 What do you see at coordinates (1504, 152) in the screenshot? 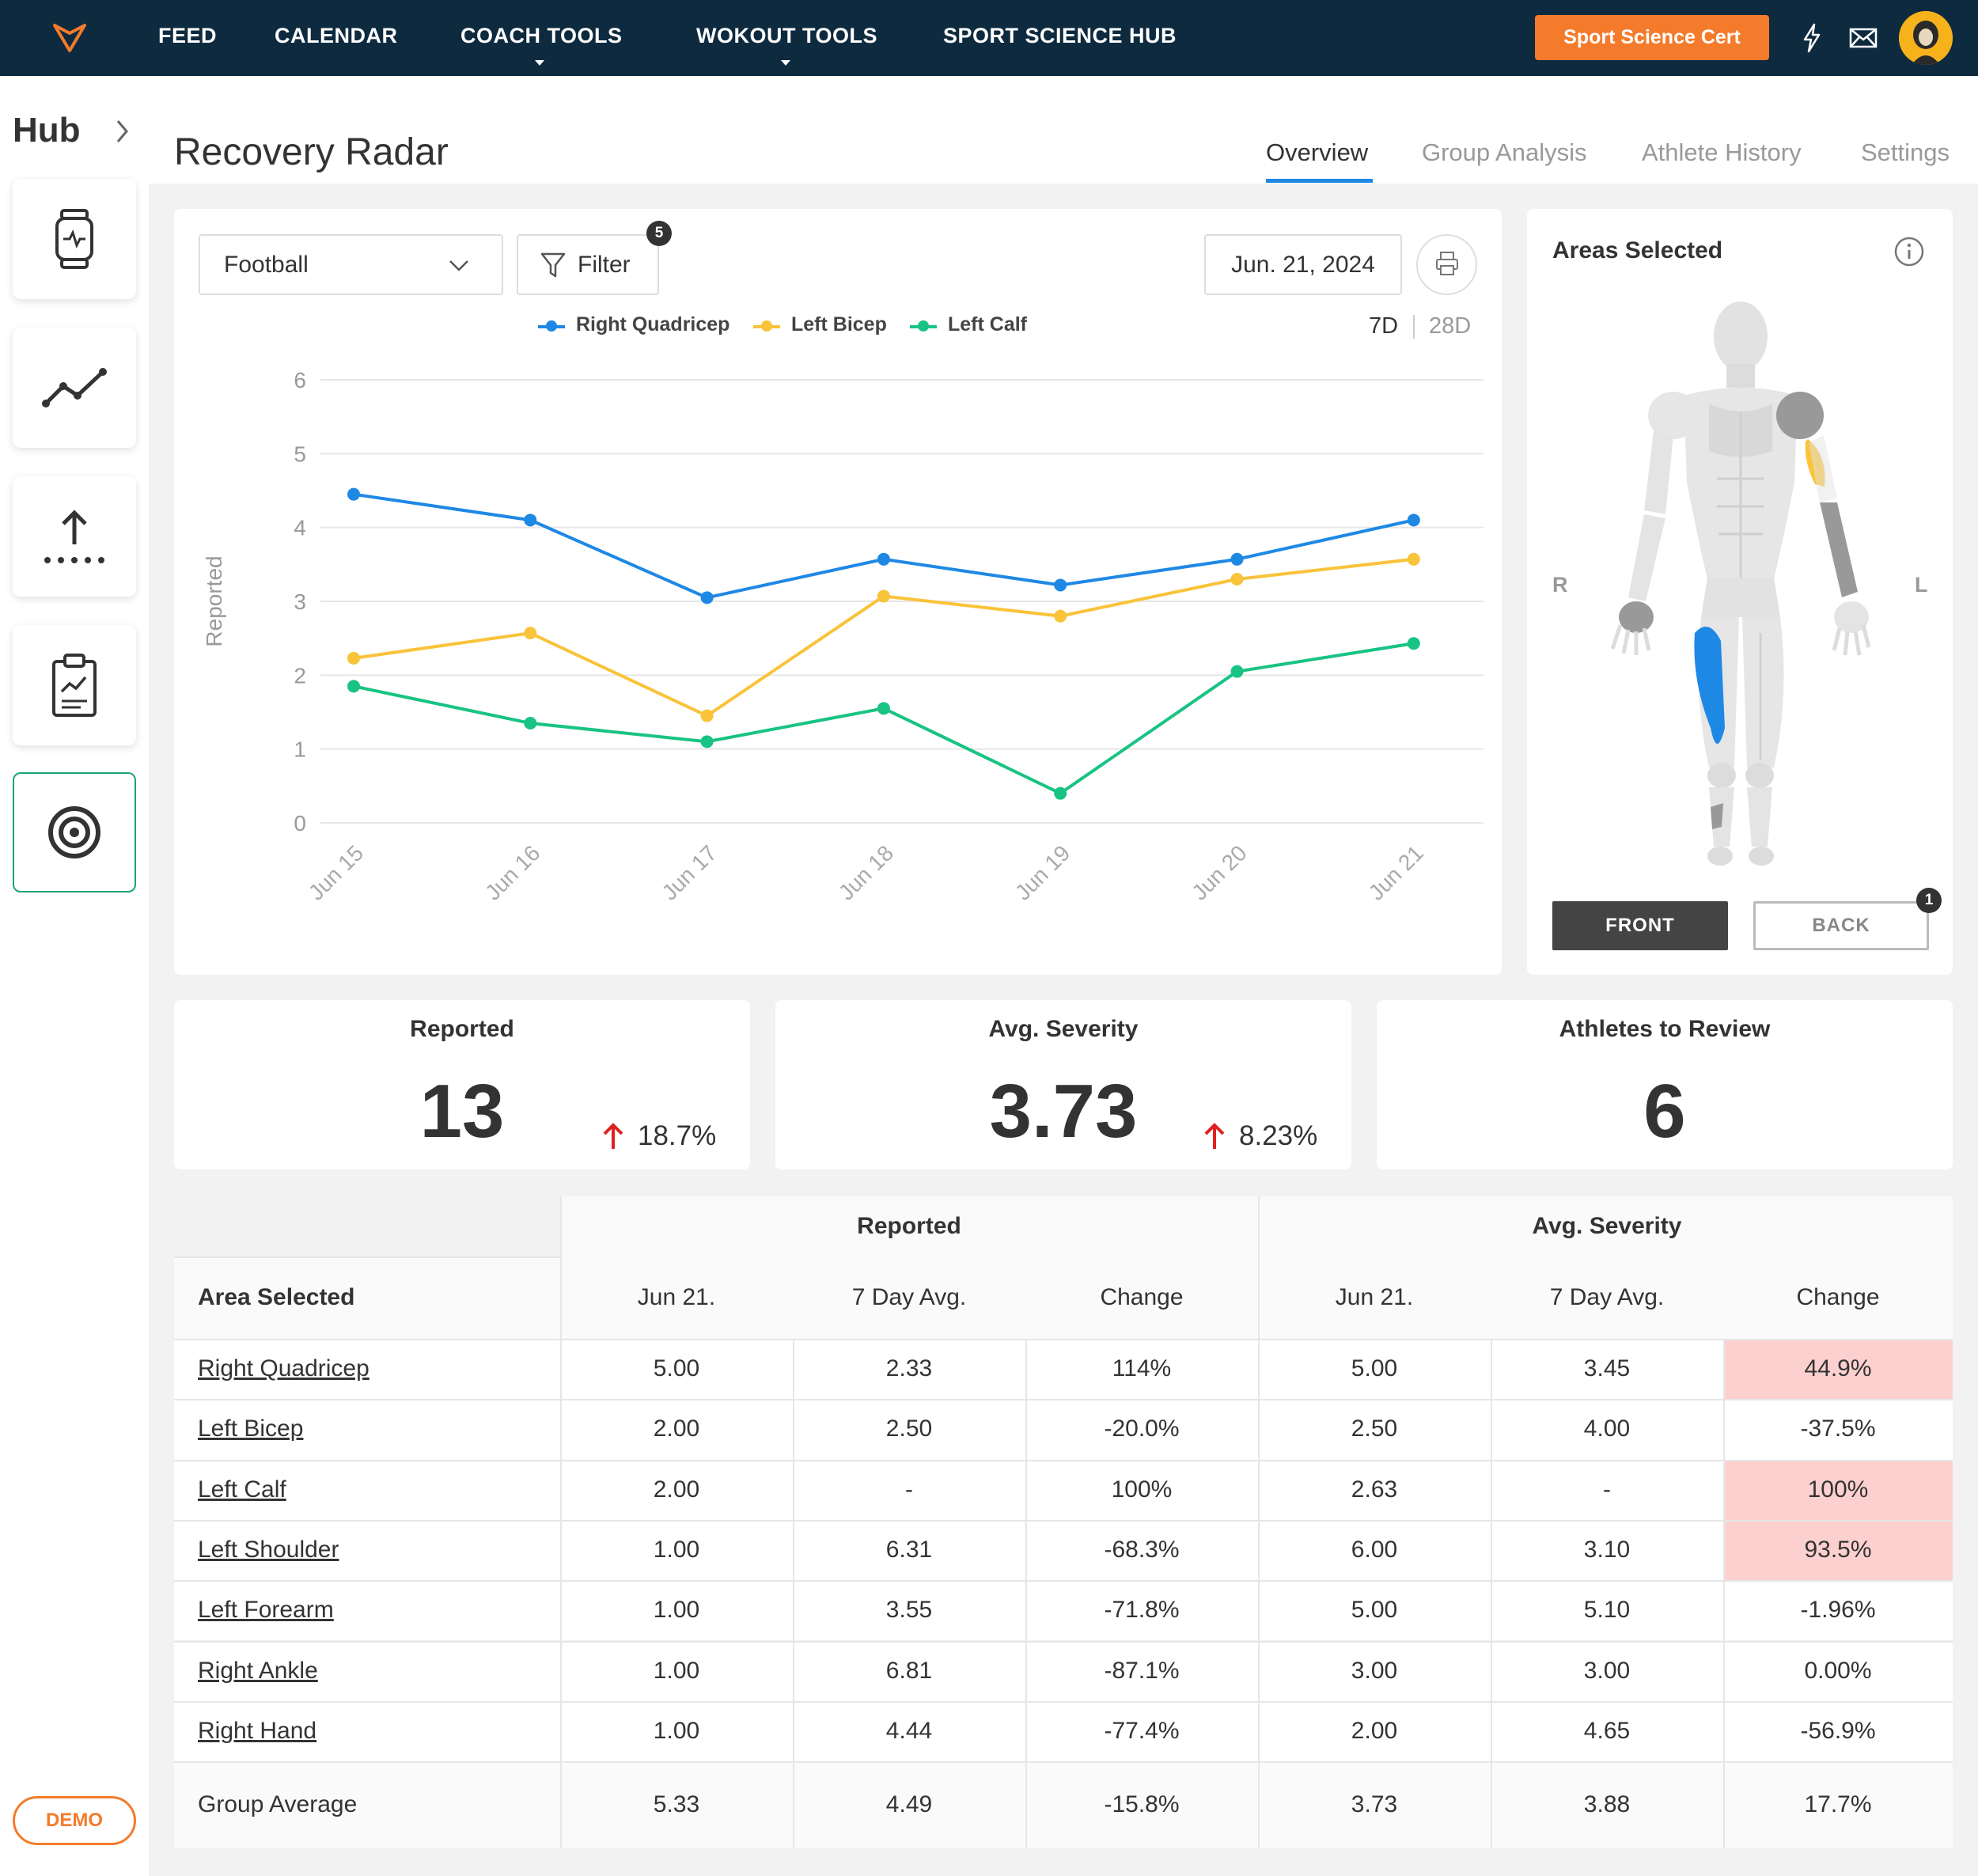
I see `tab-group-analysis: Group Analysis` at bounding box center [1504, 152].